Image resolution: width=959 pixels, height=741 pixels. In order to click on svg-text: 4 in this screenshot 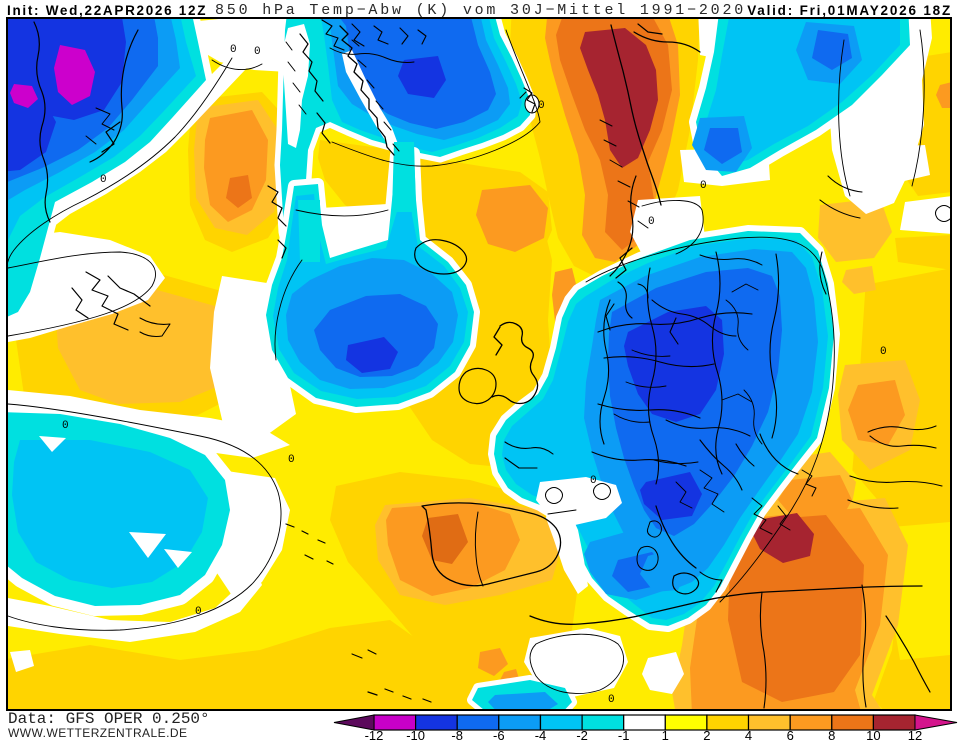, I will do `click(748, 734)`.